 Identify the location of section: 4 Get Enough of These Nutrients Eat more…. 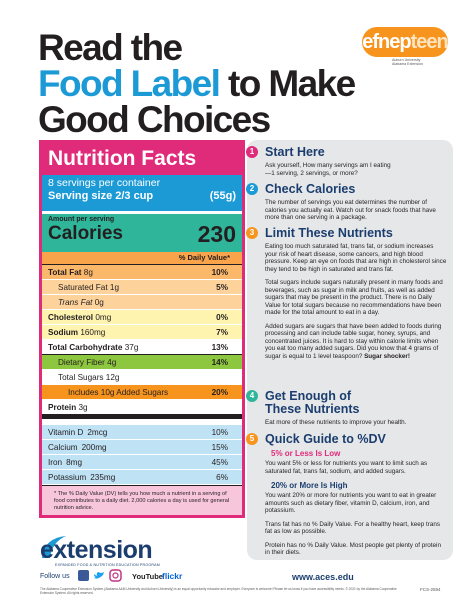
(346, 411).